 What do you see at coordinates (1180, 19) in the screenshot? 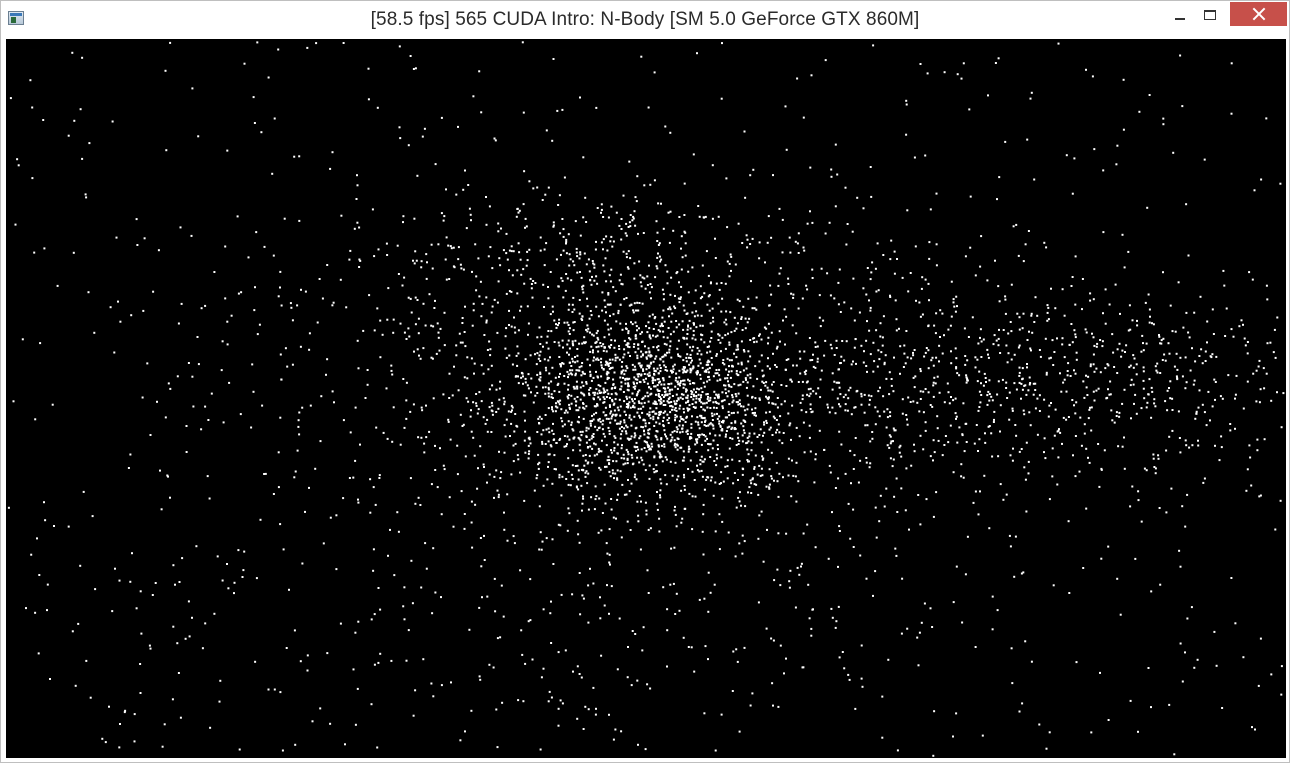
I see `minimize-icon` at bounding box center [1180, 19].